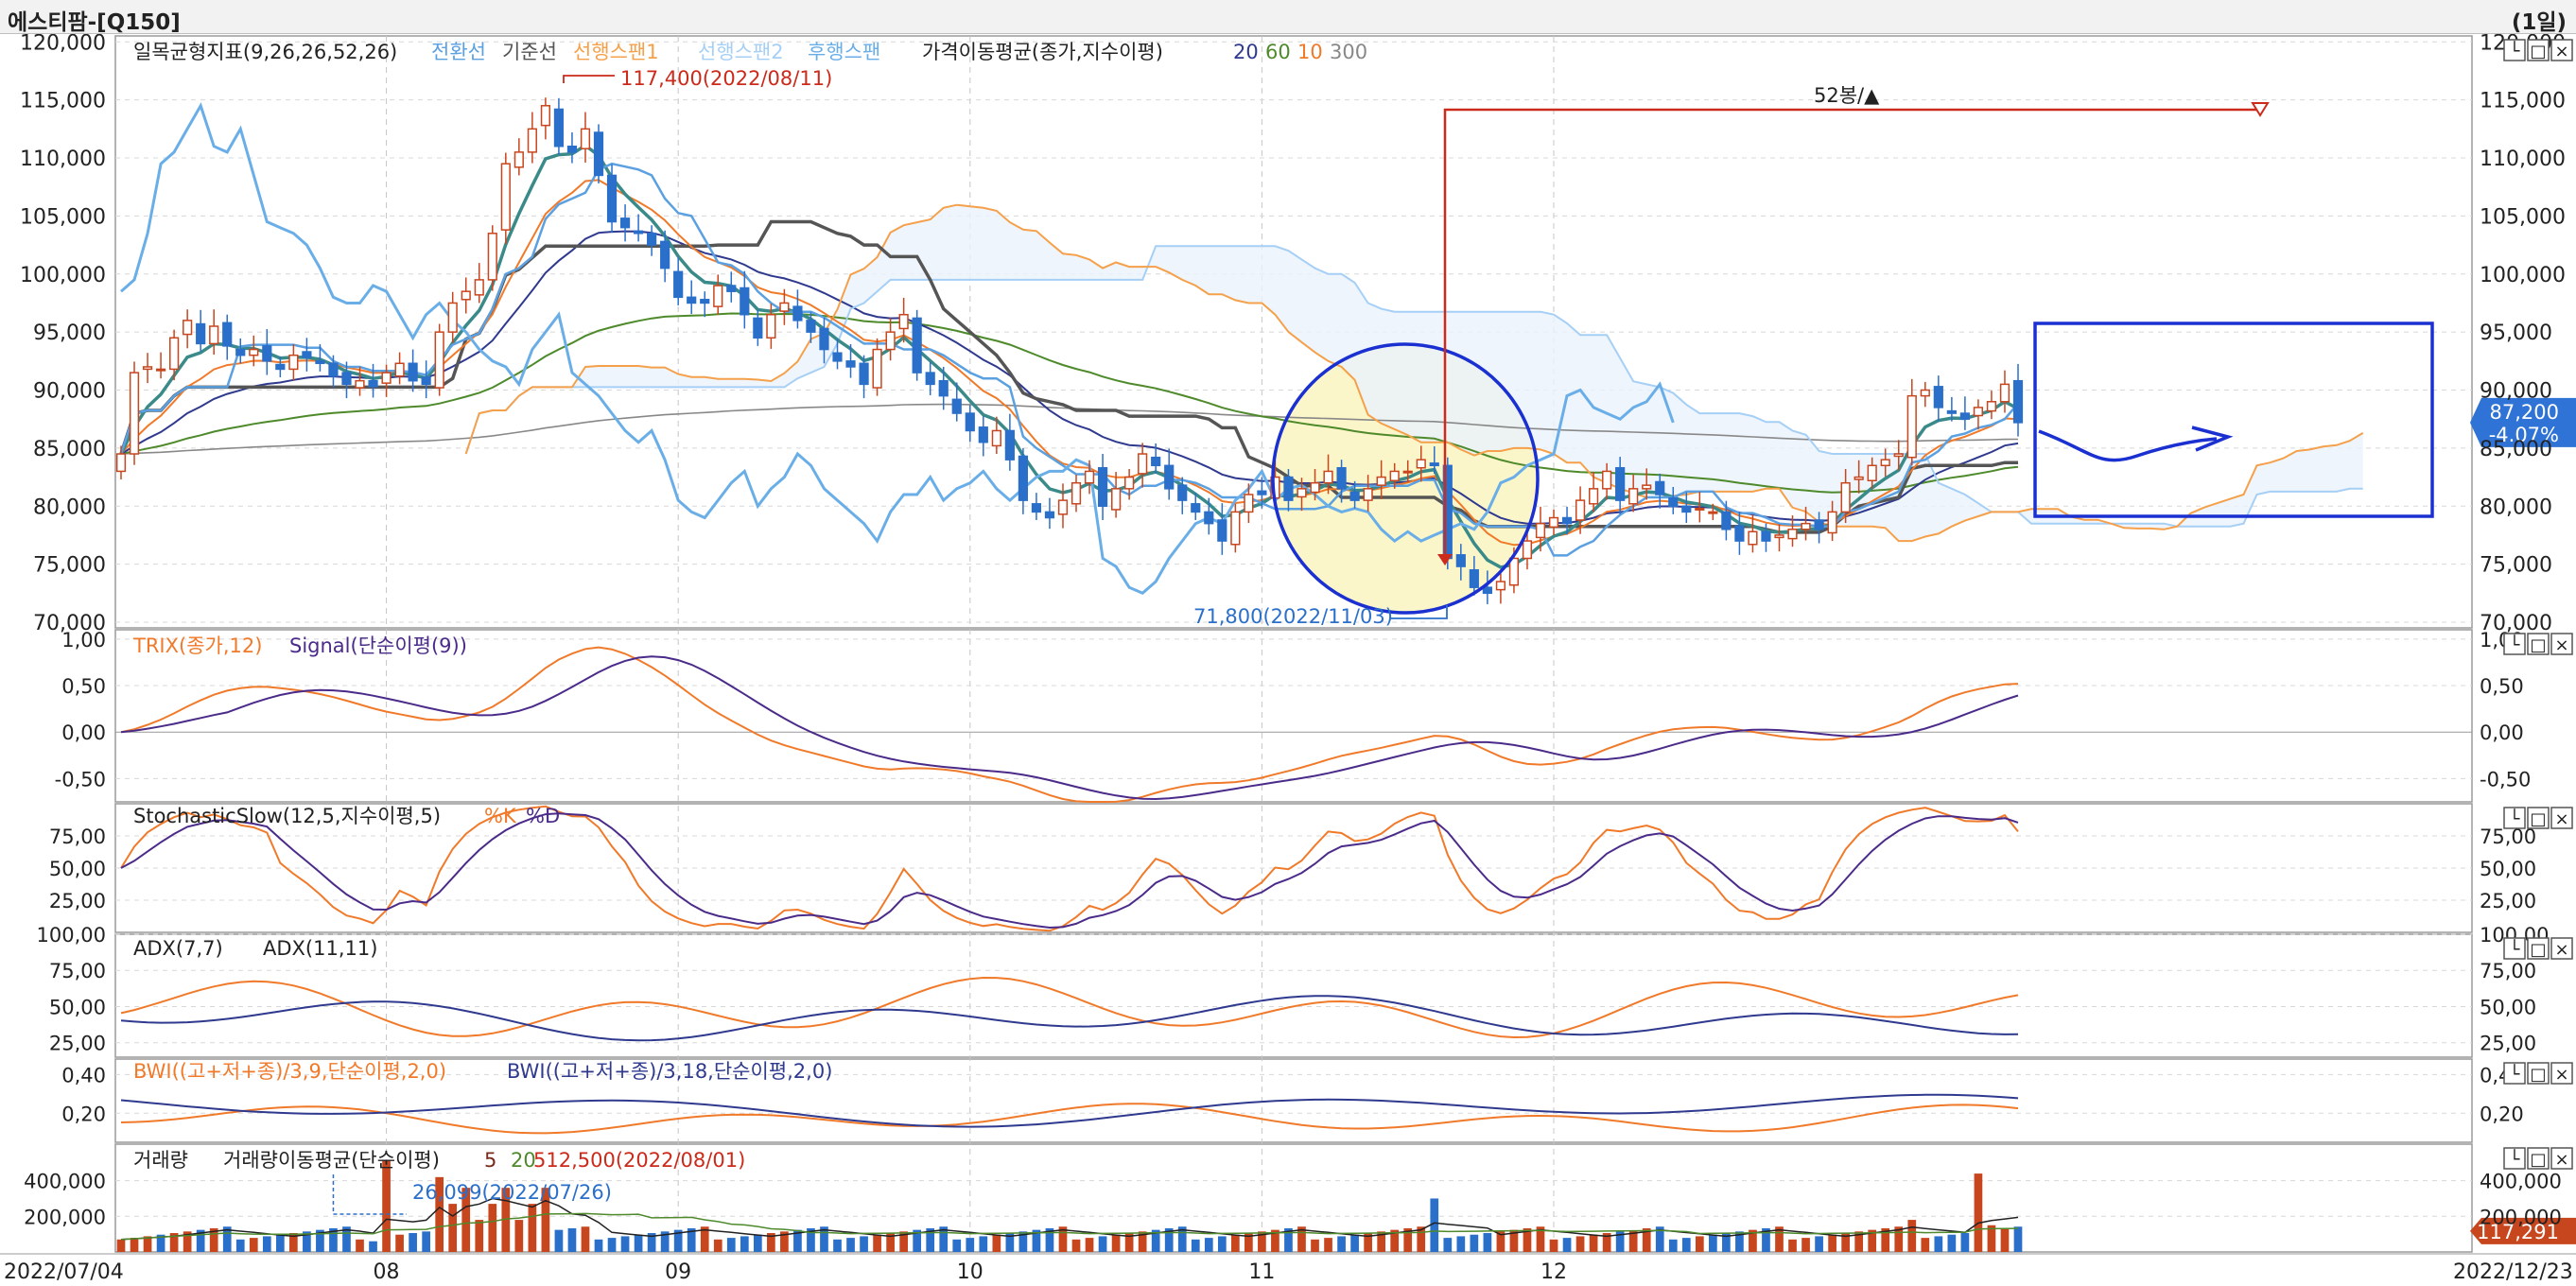 The width and height of the screenshot is (2576, 1286). What do you see at coordinates (331, 1160) in the screenshot?
I see `volume-ma-legend: 거래량이동평균(단순이평)` at bounding box center [331, 1160].